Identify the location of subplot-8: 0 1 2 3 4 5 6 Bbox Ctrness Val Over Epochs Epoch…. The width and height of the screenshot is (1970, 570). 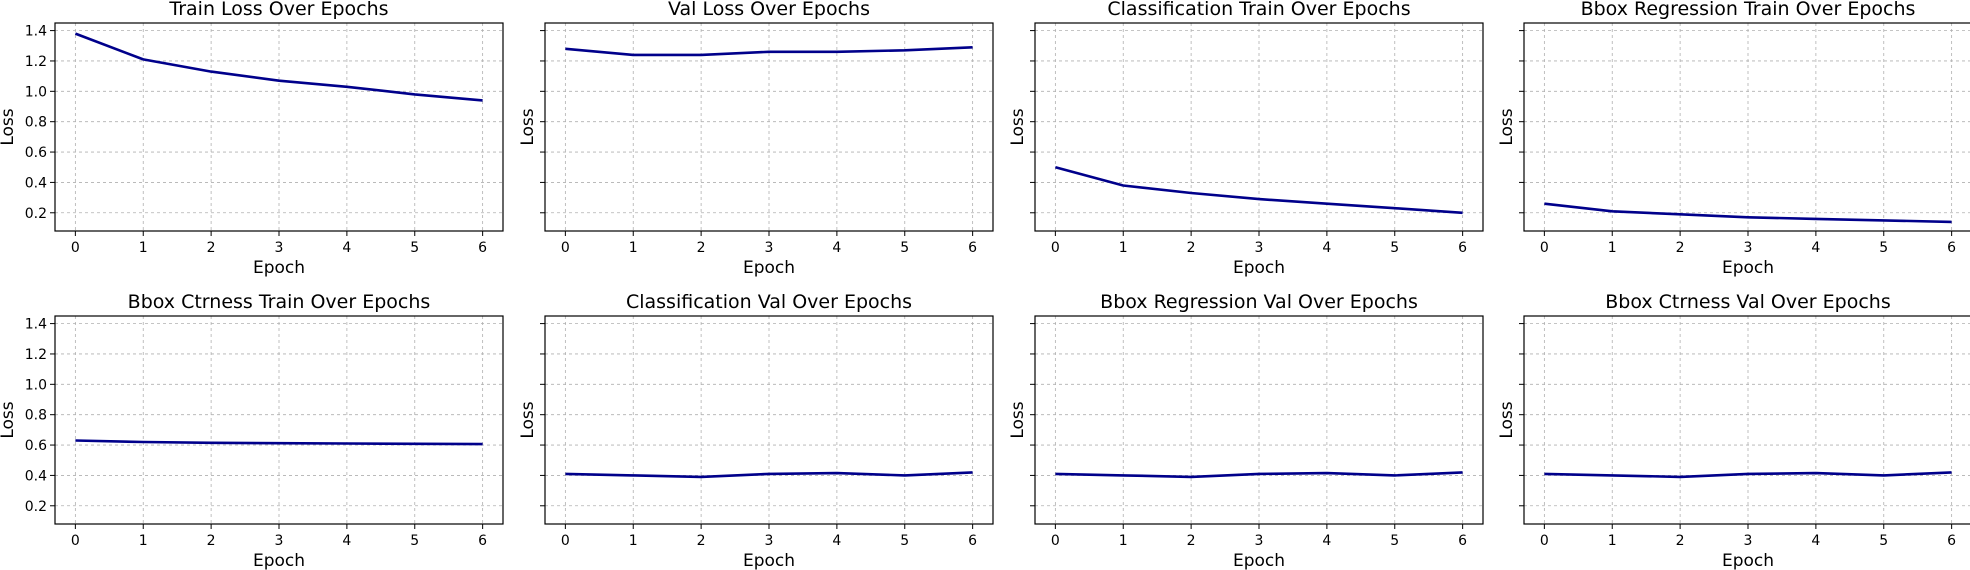
(1733, 430).